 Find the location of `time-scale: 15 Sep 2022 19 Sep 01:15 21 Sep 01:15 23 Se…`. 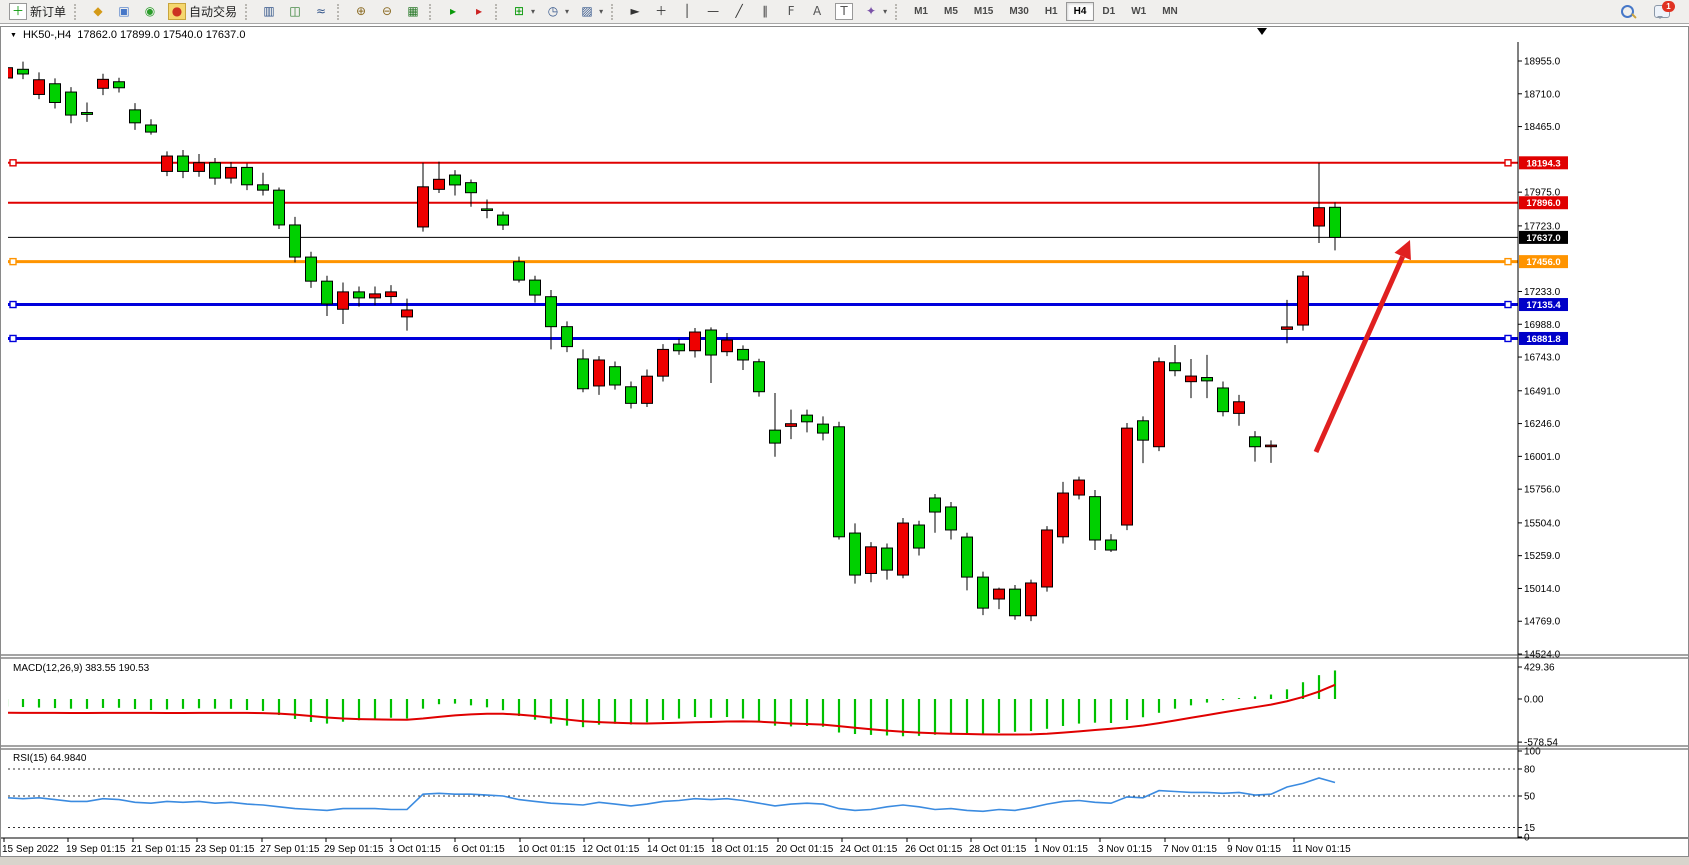

time-scale: 15 Sep 2022 19 Sep 01:15 21 Sep 01:15 23 Se… is located at coordinates (844, 846).